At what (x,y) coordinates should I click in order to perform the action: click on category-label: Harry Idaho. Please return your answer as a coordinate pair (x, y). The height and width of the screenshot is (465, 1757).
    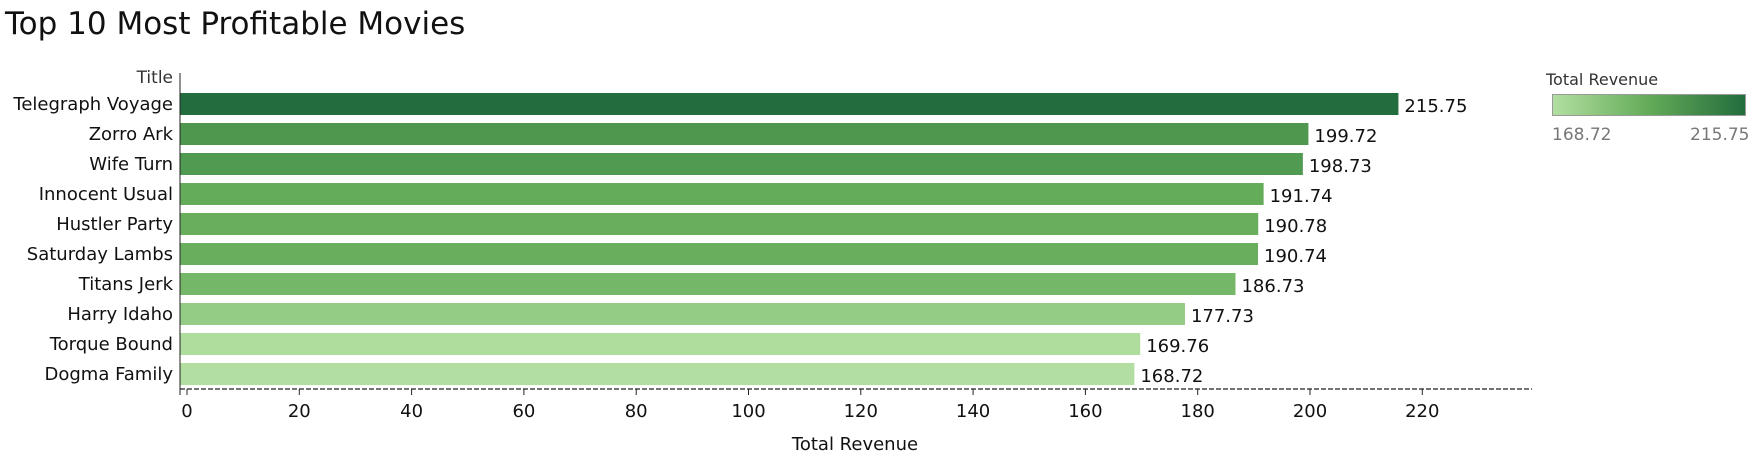
    Looking at the image, I should click on (120, 314).